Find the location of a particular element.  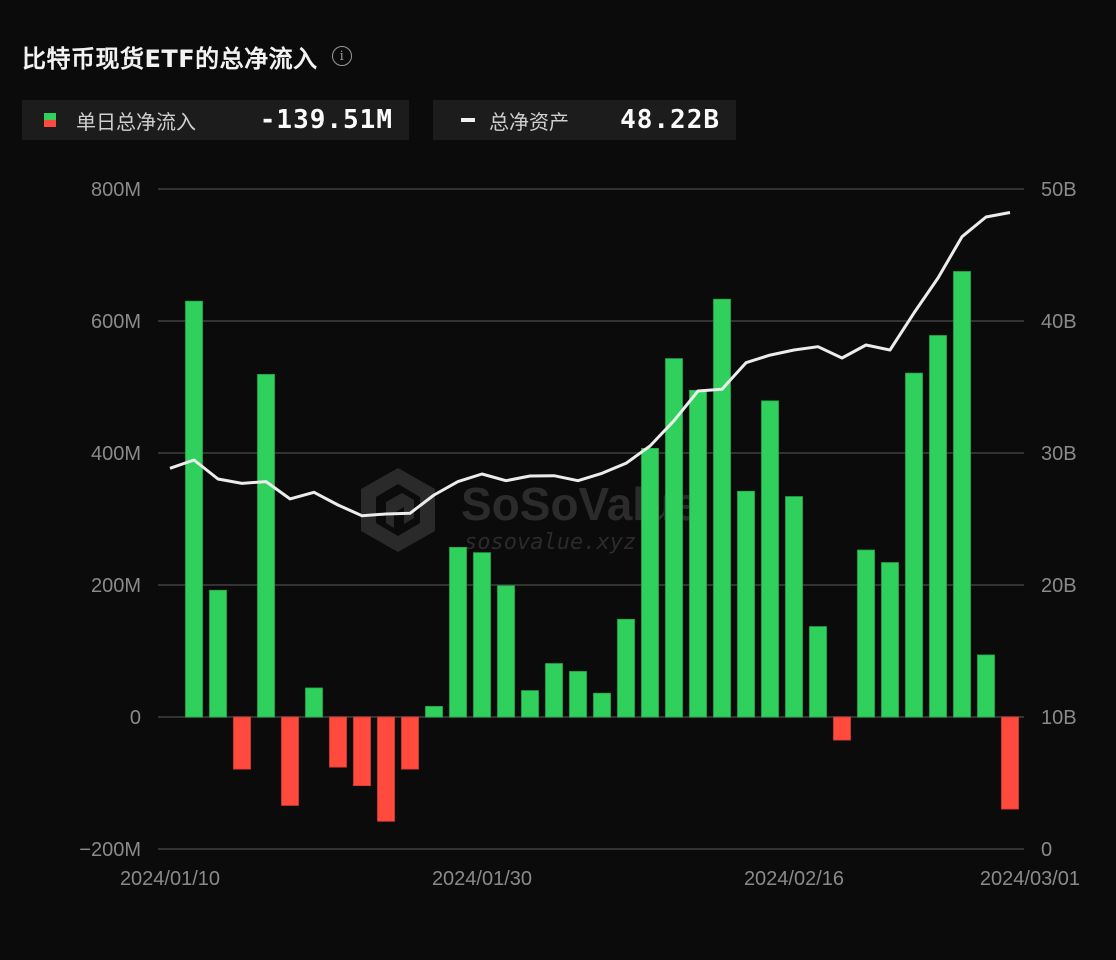

x-axis-tick-label: 2024/03/01 is located at coordinates (1030, 879).